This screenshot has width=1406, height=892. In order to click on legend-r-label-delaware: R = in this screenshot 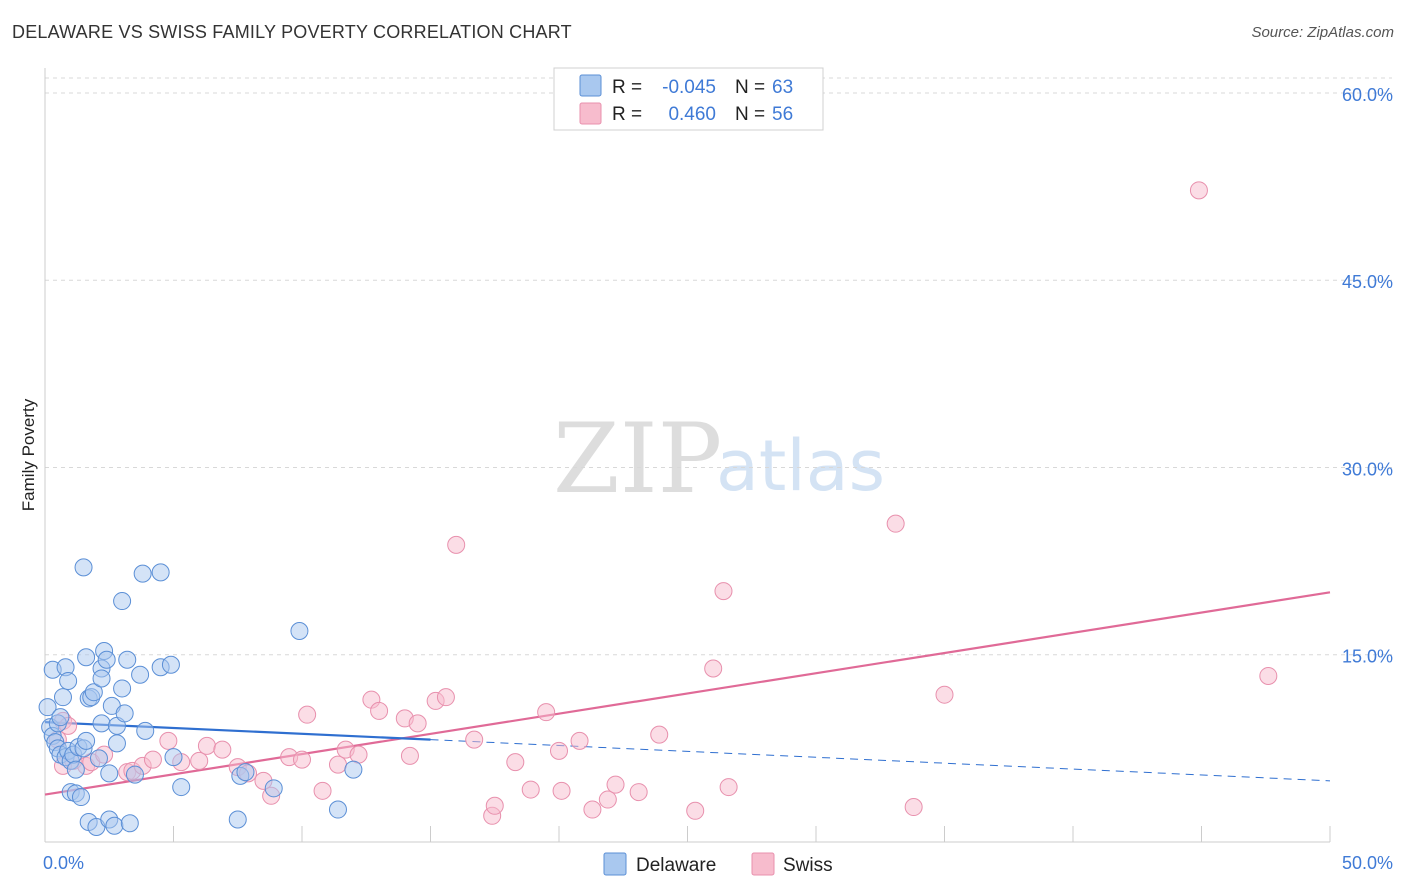, I will do `click(627, 87)`.